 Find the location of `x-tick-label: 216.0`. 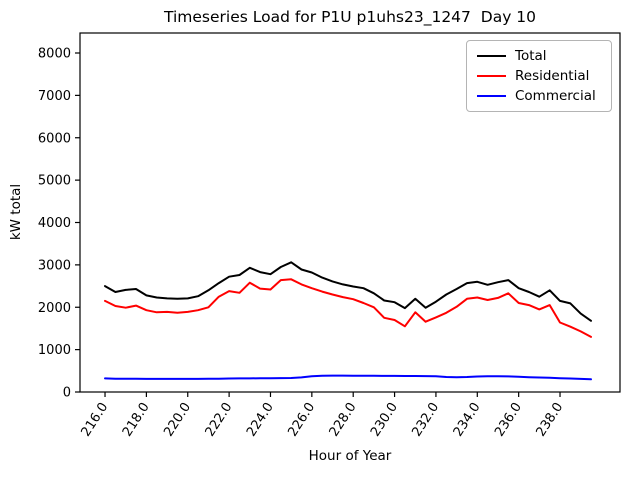

x-tick-label: 216.0 is located at coordinates (95, 419).